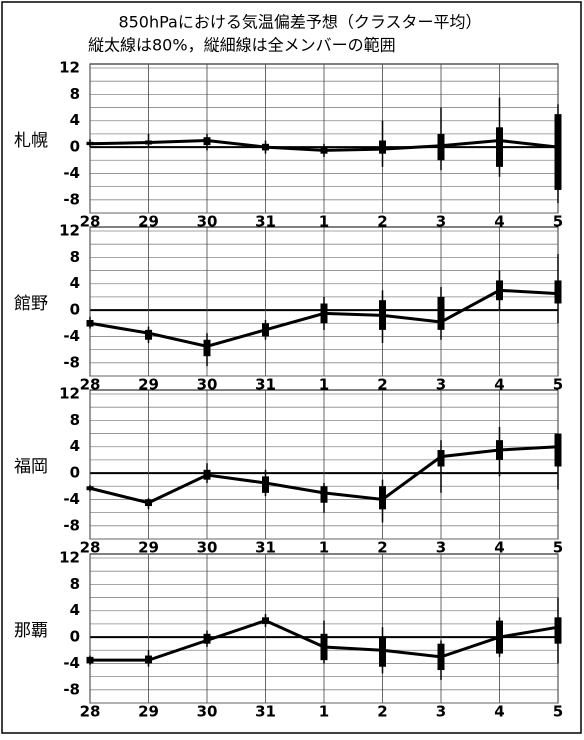 This screenshot has width=584, height=740. Describe the element at coordinates (31, 304) in the screenshot. I see `panel-label: 館野` at that location.